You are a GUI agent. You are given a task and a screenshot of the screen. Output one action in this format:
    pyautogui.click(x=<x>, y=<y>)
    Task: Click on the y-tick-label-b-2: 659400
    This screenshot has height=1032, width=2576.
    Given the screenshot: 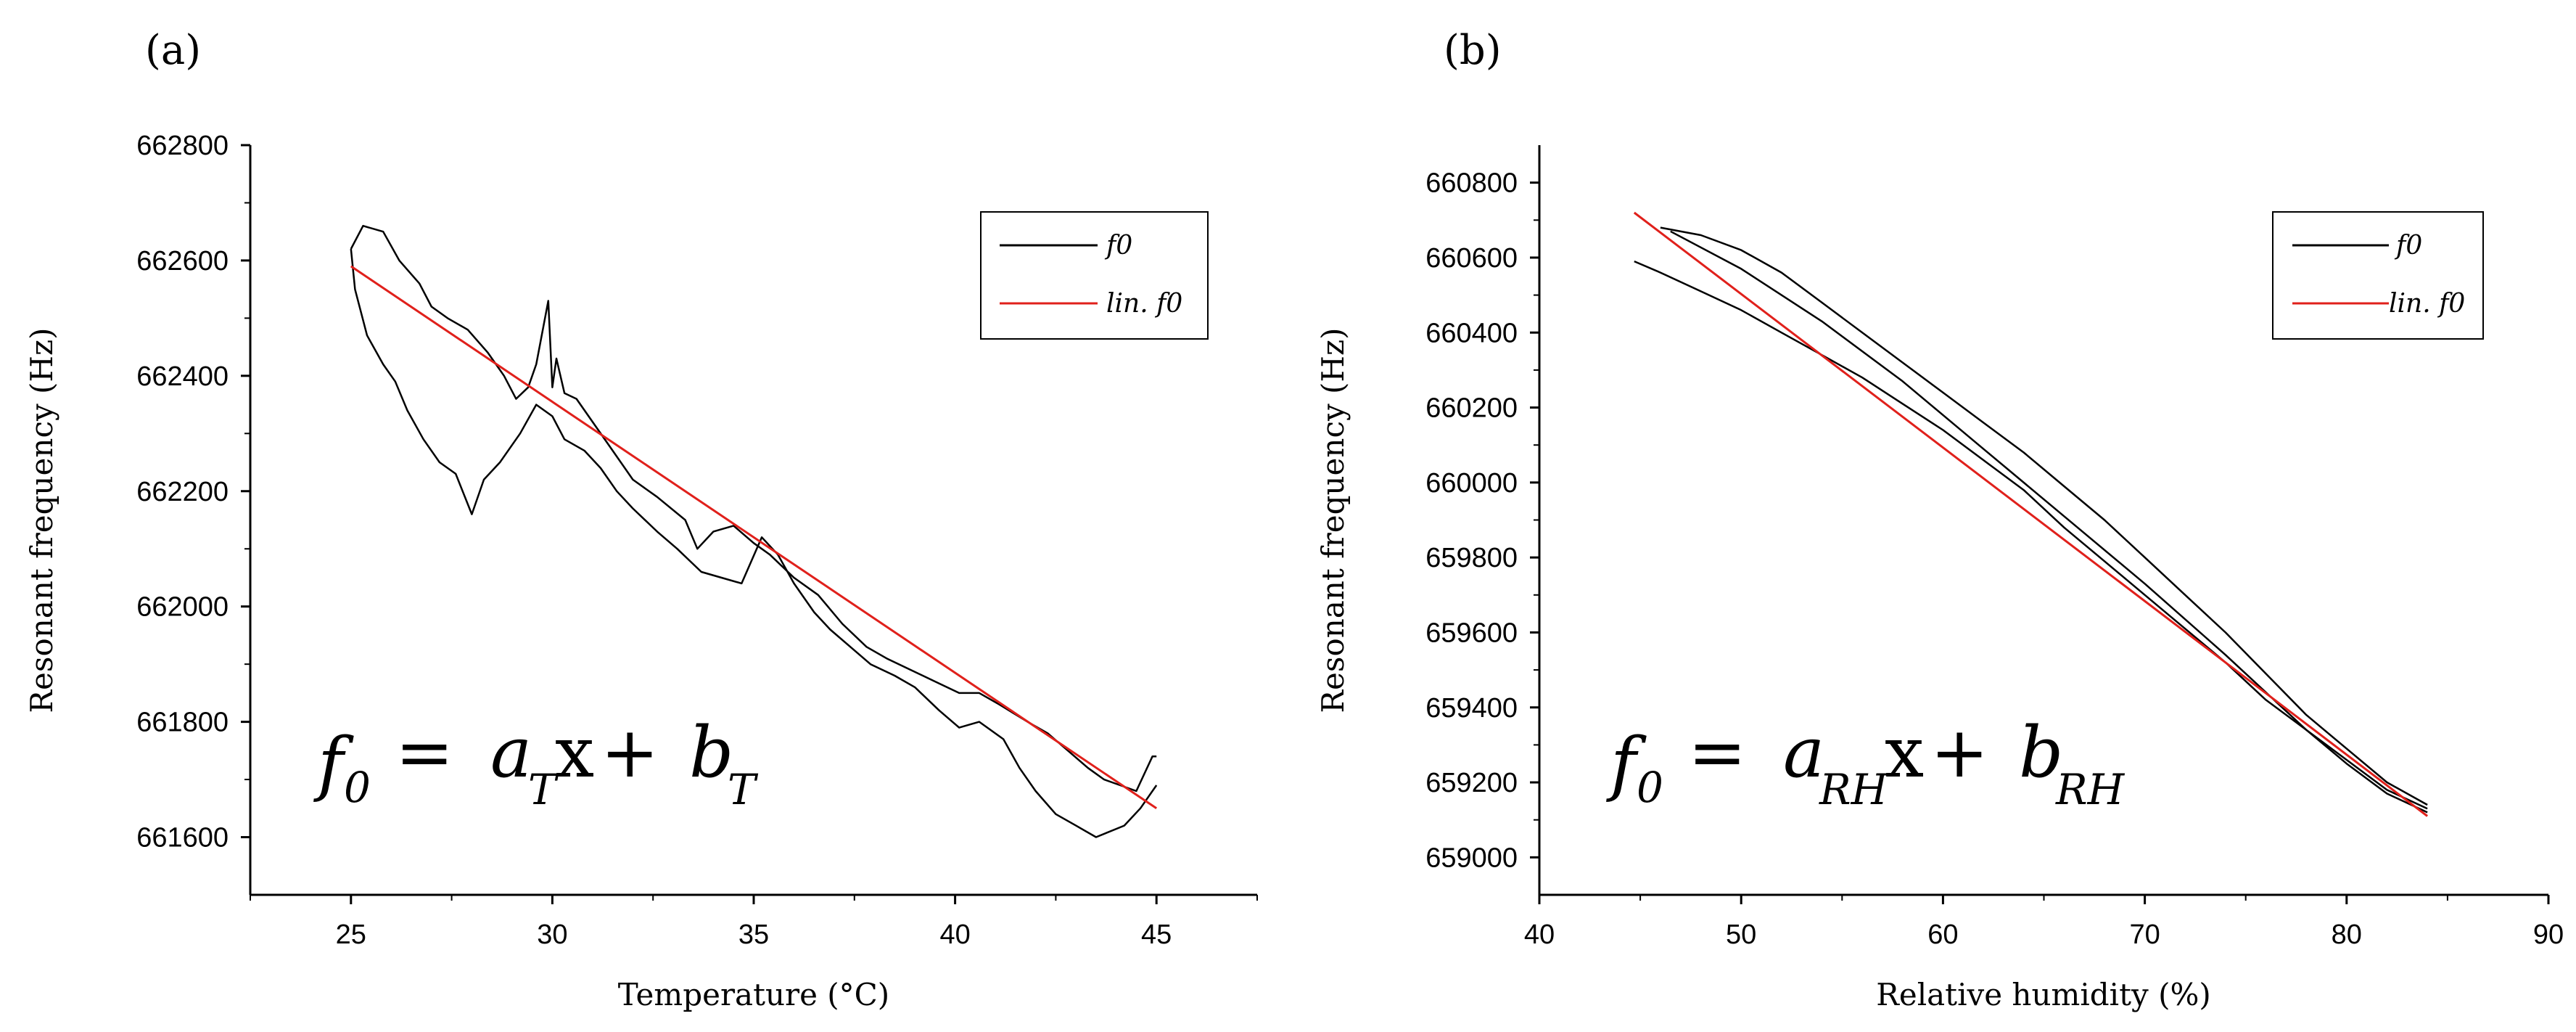 What is the action you would take?
    pyautogui.click(x=1471, y=708)
    